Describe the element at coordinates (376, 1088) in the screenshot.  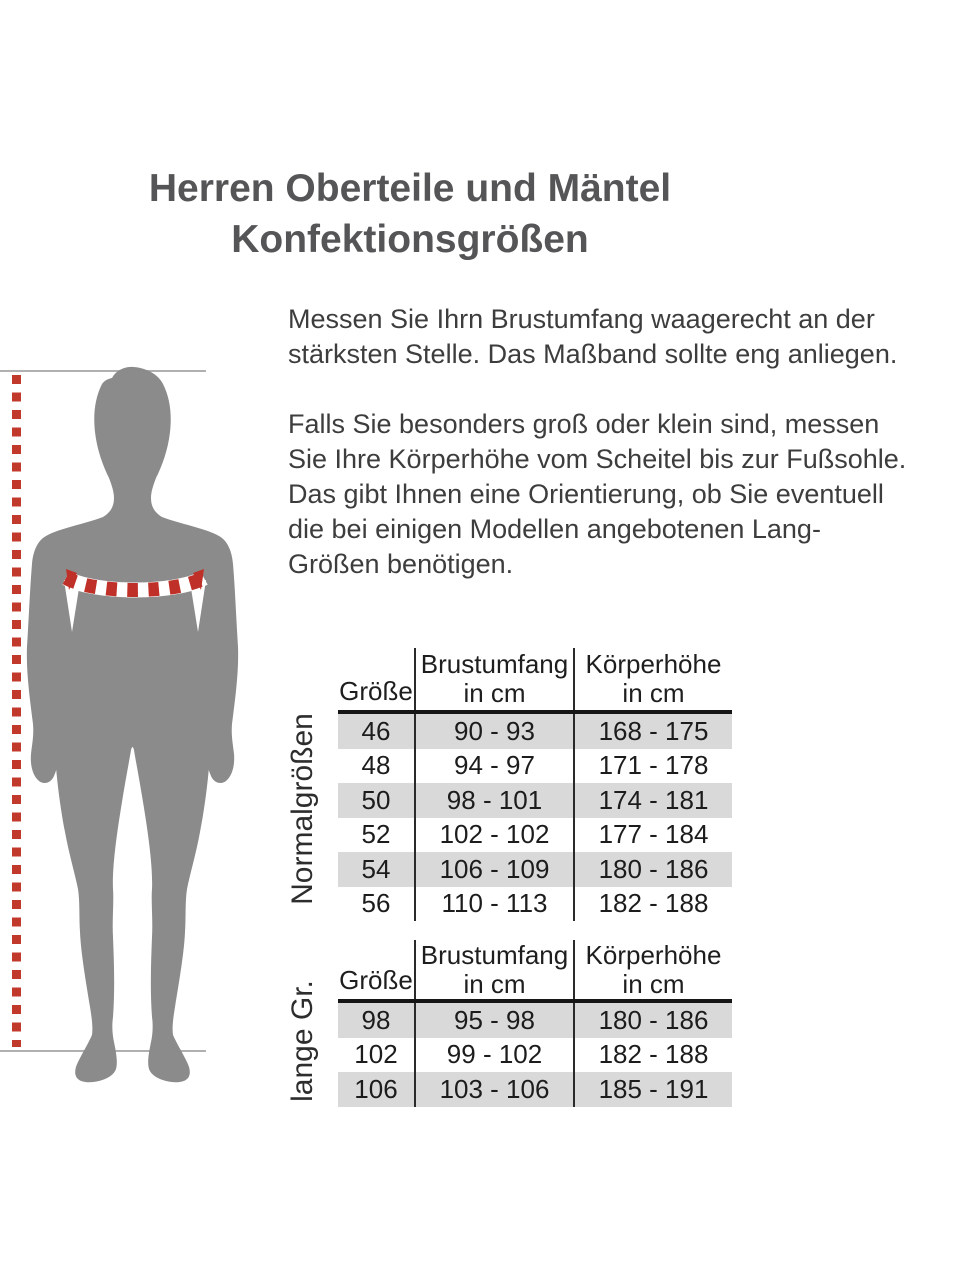
I see `cell-size: 106` at that location.